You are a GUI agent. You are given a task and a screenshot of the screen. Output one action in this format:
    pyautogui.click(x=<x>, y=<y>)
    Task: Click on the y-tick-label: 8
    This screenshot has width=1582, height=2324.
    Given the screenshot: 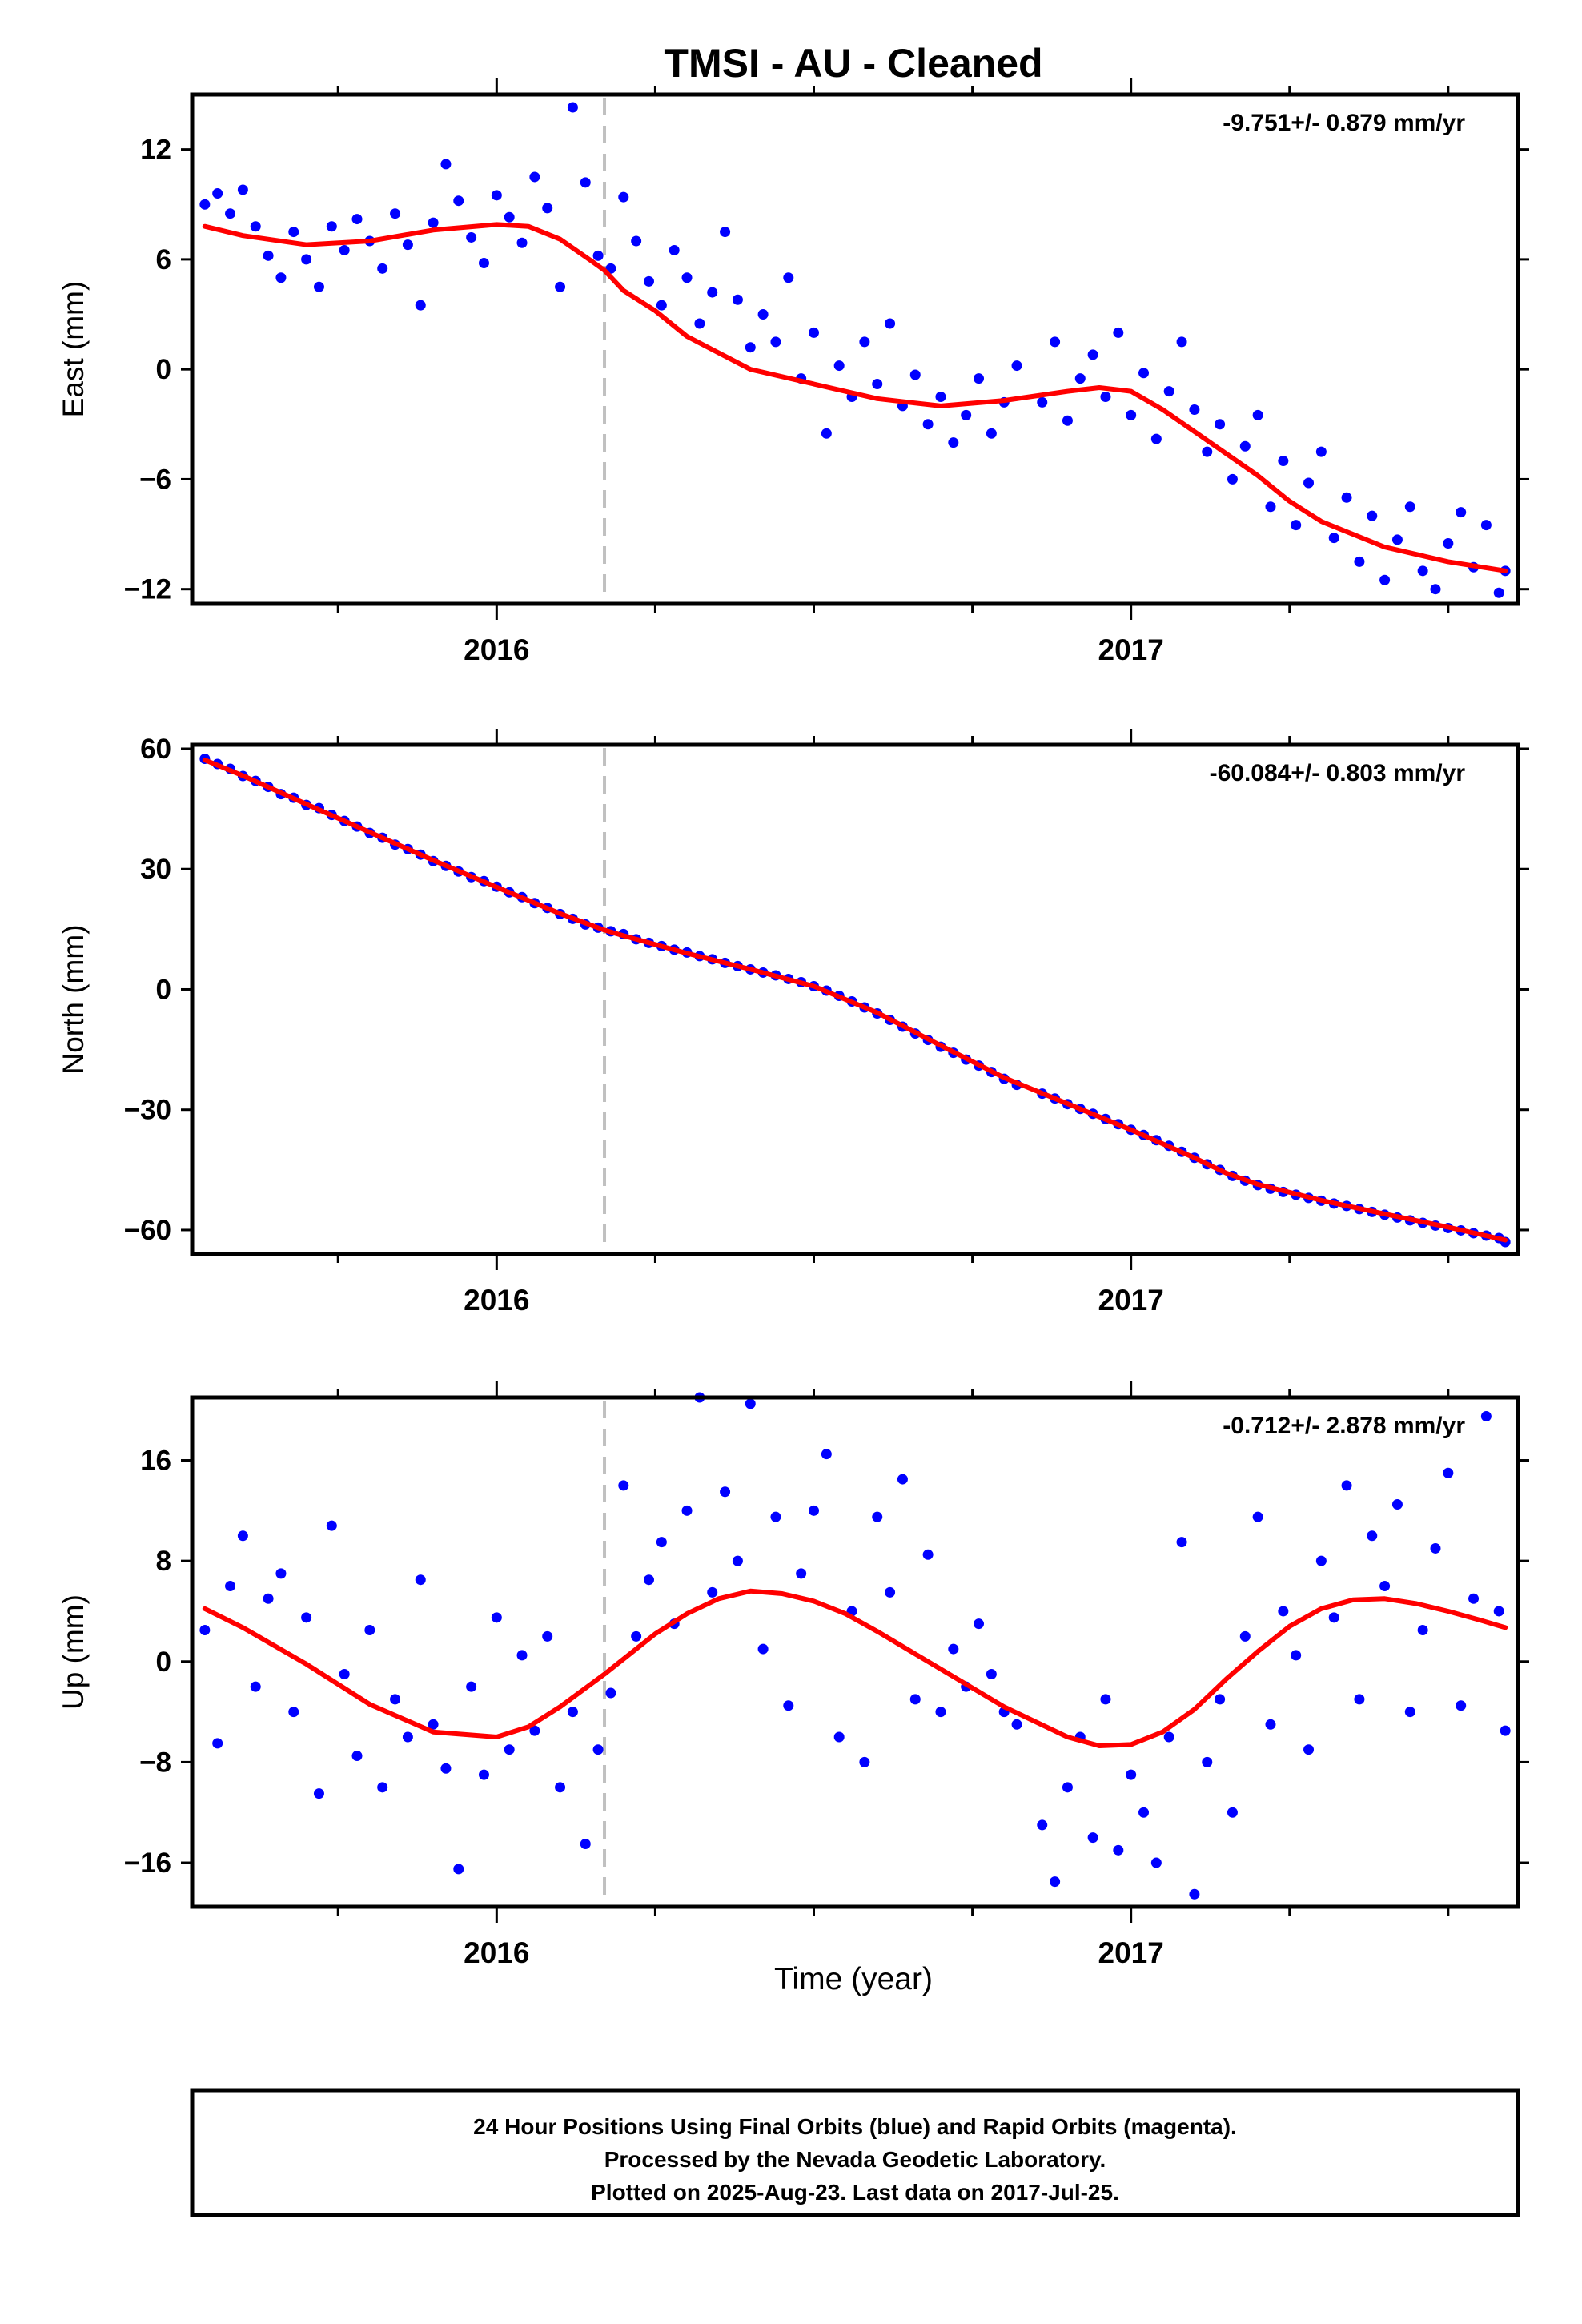 What is the action you would take?
    pyautogui.click(x=164, y=1561)
    